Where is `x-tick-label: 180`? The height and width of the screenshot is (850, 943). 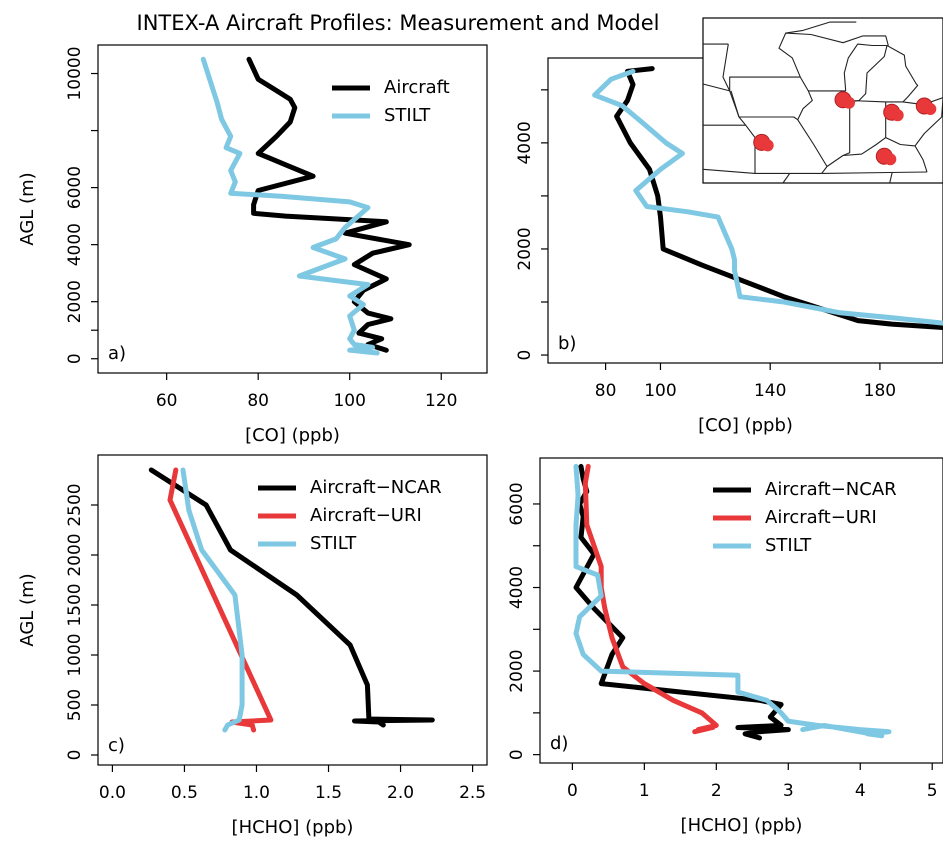 x-tick-label: 180 is located at coordinates (880, 391).